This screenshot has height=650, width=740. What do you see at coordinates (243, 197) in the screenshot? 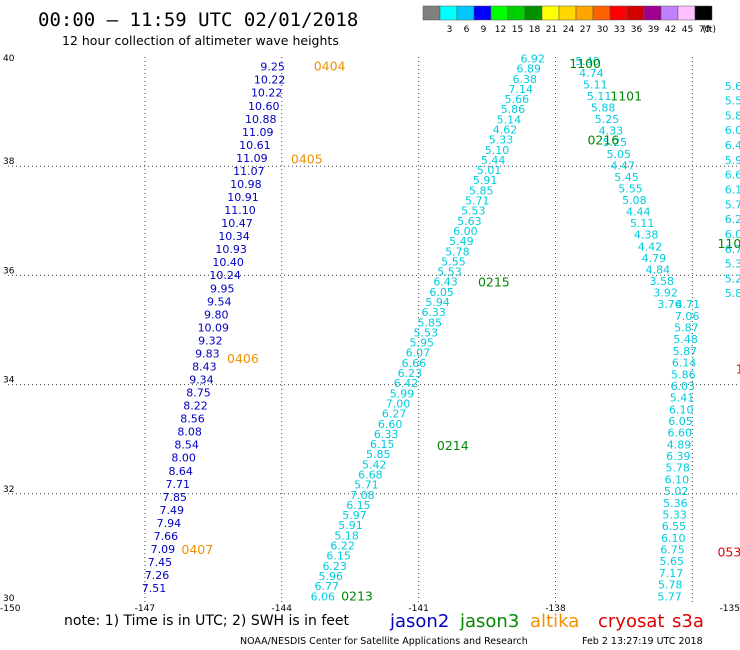
I see `wave-height-value: 10.91` at bounding box center [243, 197].